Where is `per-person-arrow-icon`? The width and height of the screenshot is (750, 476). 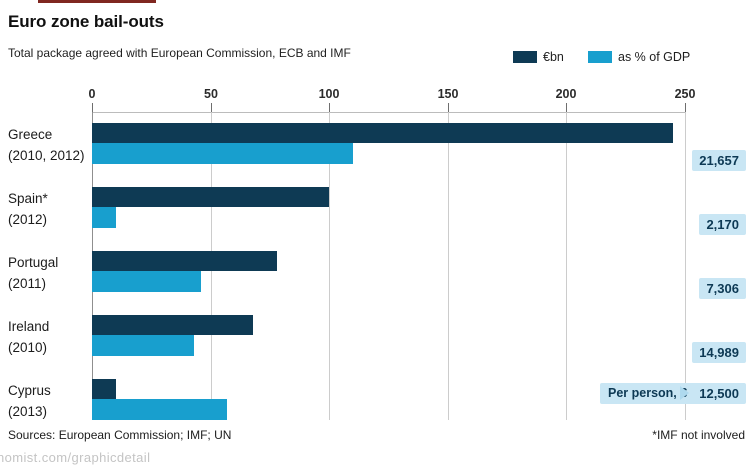 per-person-arrow-icon is located at coordinates (684, 393).